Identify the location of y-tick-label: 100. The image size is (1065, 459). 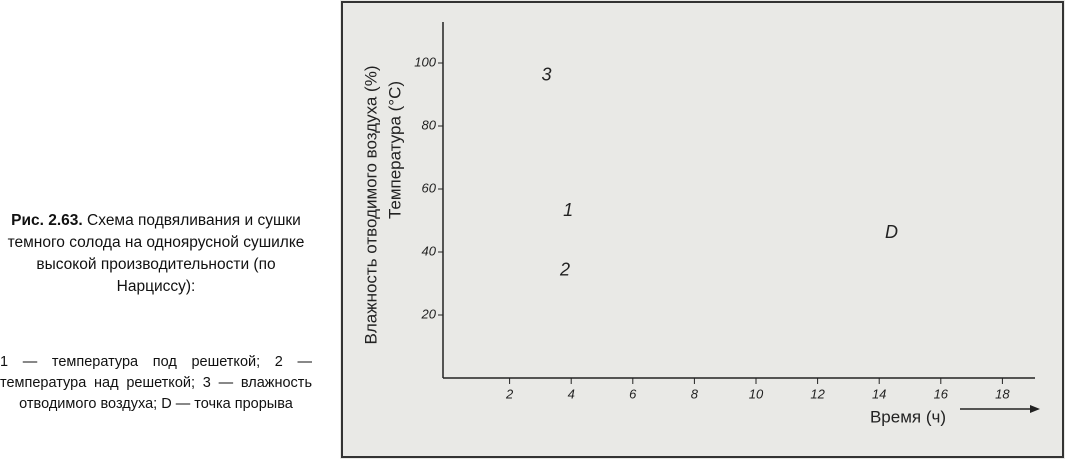
(425, 61).